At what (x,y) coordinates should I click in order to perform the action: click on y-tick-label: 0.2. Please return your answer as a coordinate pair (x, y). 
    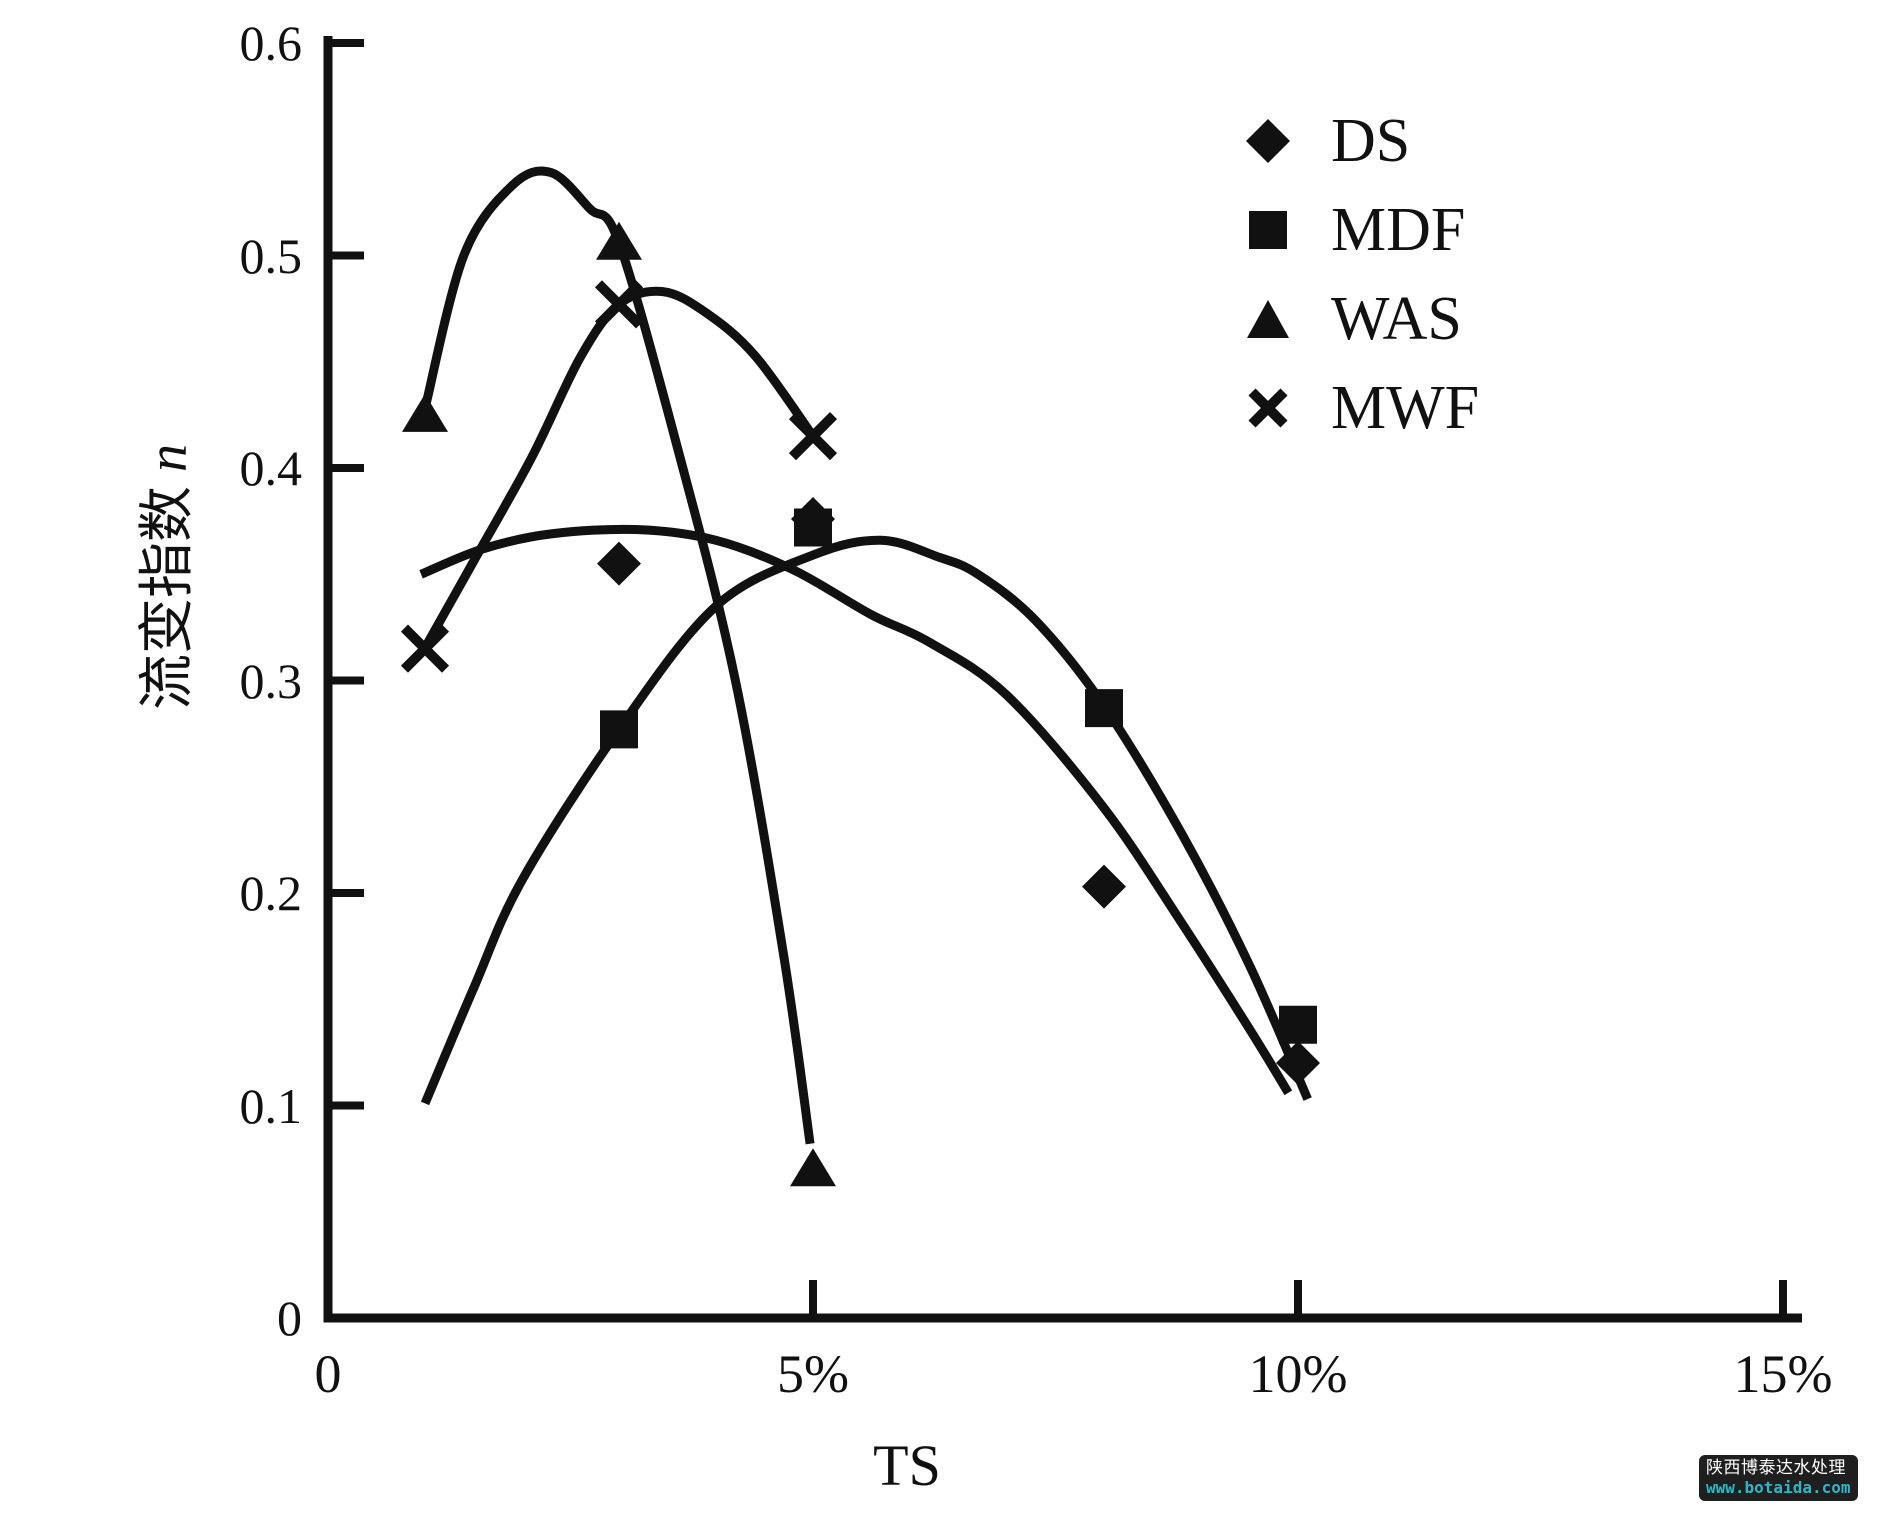
    Looking at the image, I should click on (271, 893).